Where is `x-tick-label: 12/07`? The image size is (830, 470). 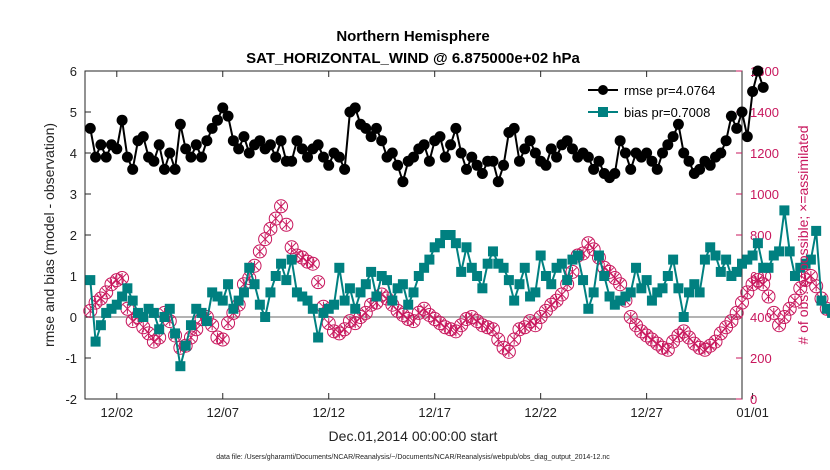
x-tick-label: 12/07 is located at coordinates (222, 412).